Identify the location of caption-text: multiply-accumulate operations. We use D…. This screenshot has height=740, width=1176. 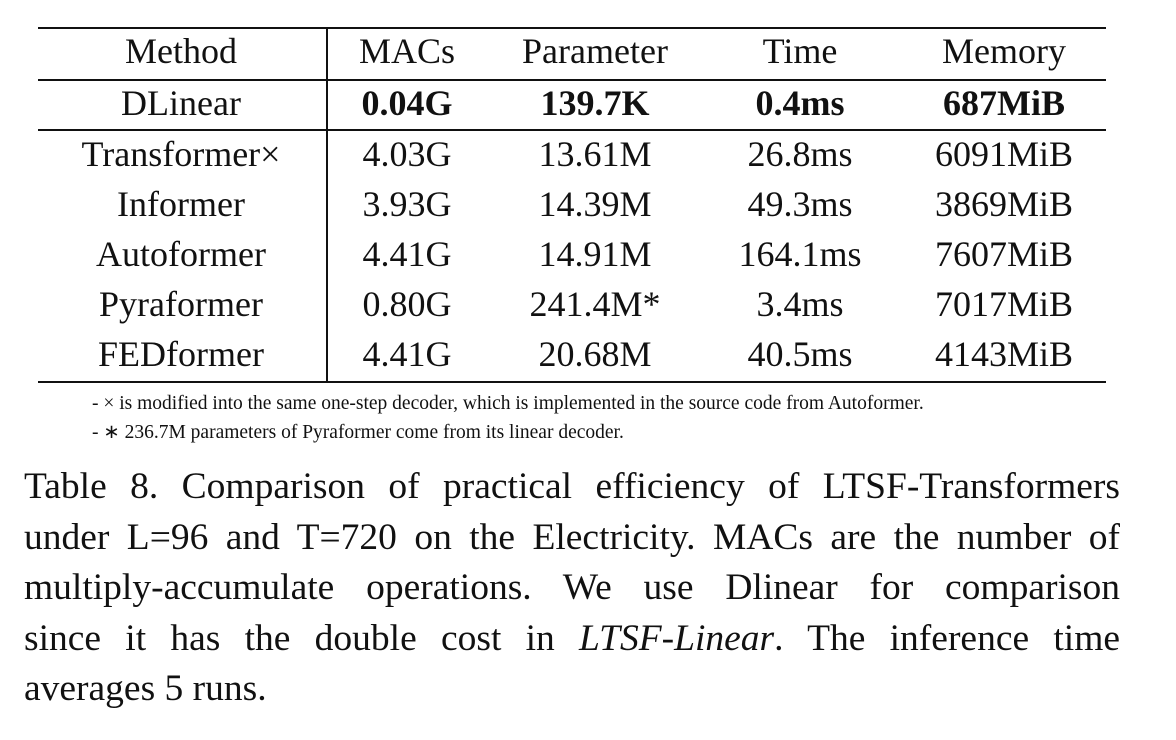
(572, 587).